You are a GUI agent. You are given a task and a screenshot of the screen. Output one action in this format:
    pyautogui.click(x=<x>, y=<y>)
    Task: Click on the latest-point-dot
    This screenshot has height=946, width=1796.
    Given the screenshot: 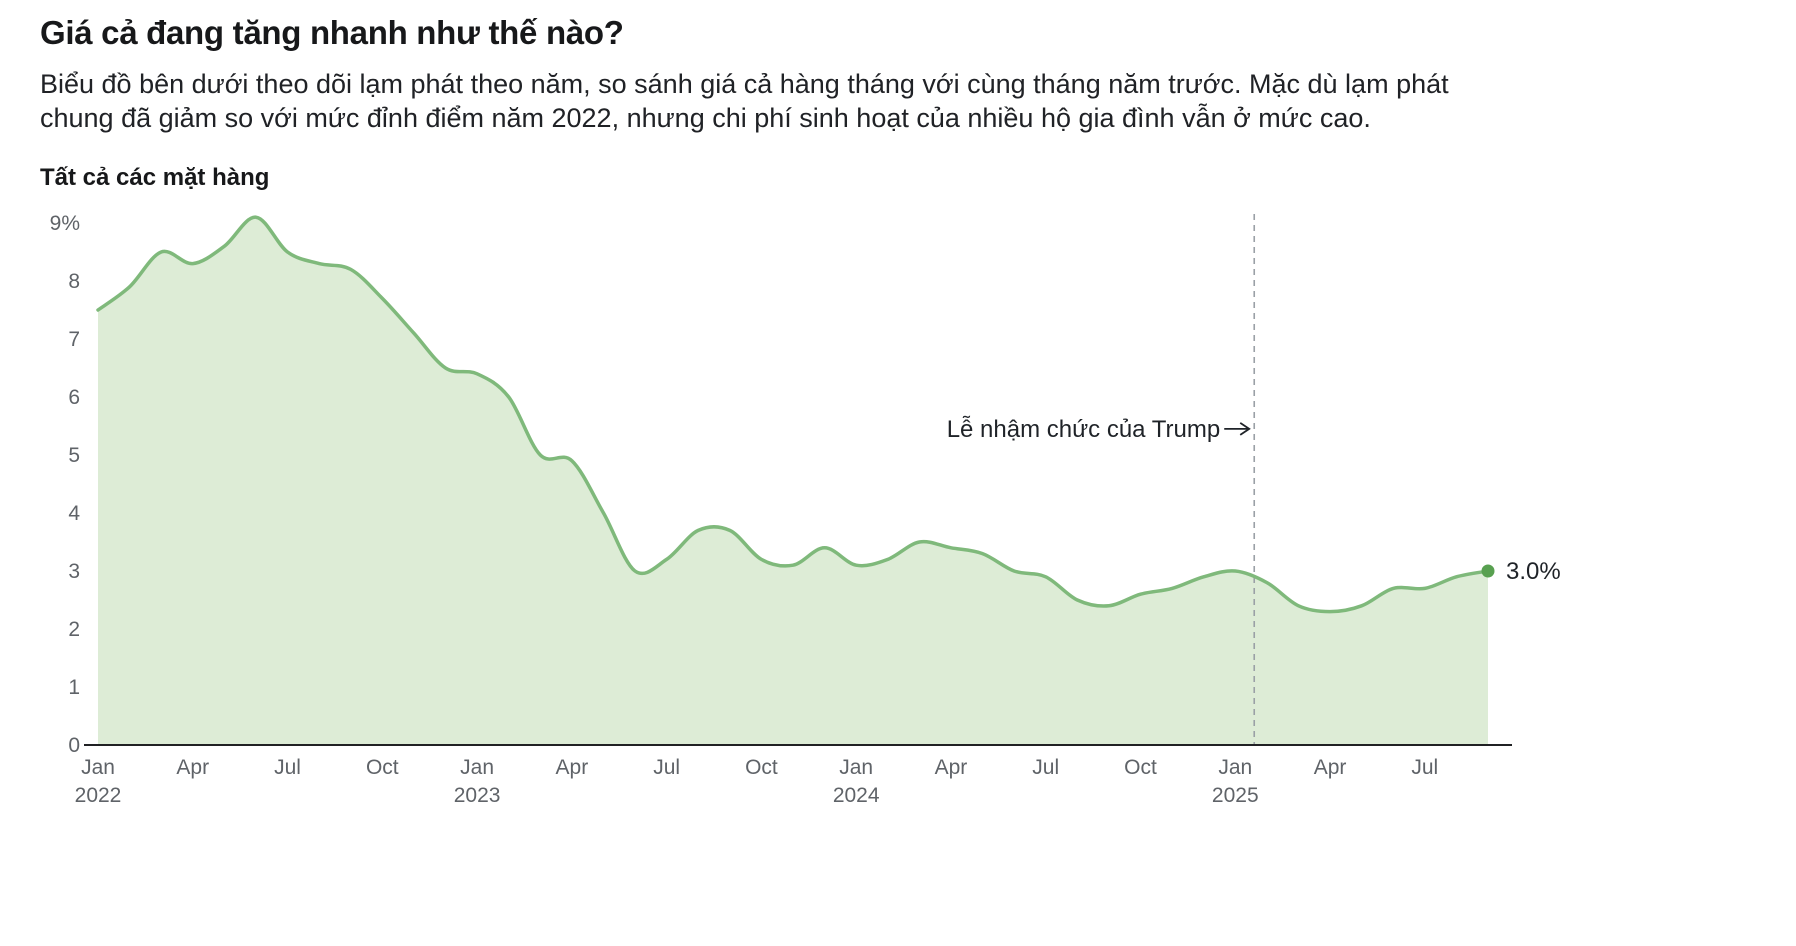 What is the action you would take?
    pyautogui.click(x=1488, y=570)
    